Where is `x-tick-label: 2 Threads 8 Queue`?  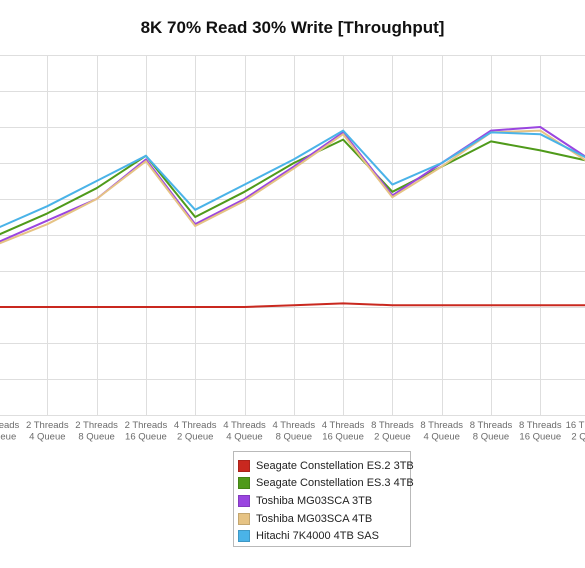
x-tick-label: 2 Threads 8 Queue is located at coordinates (96, 431).